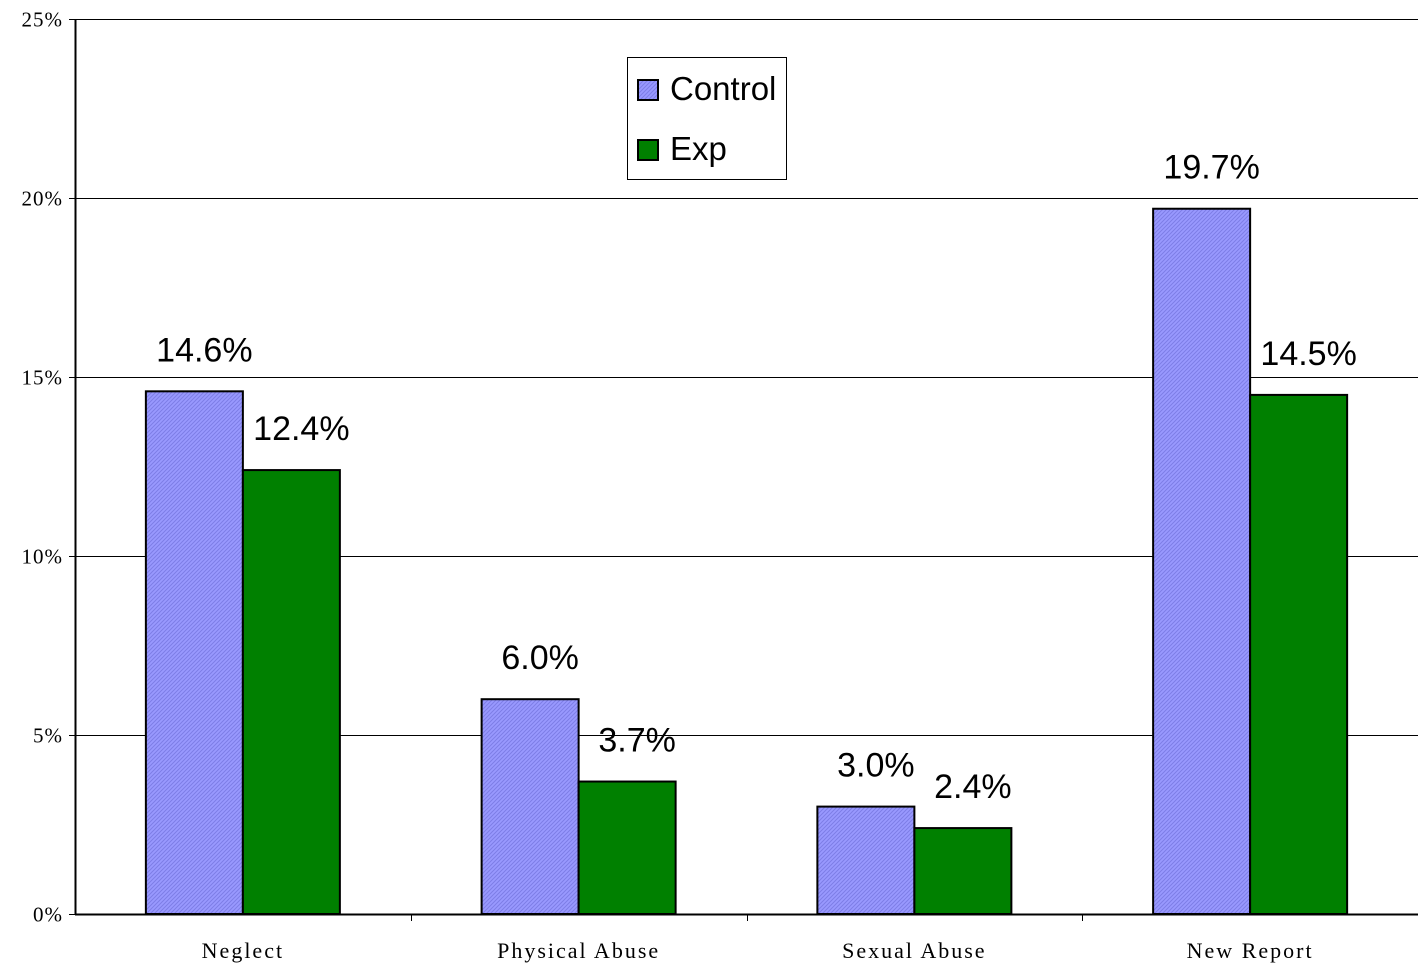  Describe the element at coordinates (637, 741) in the screenshot. I see `data-label: 3.7%` at that location.